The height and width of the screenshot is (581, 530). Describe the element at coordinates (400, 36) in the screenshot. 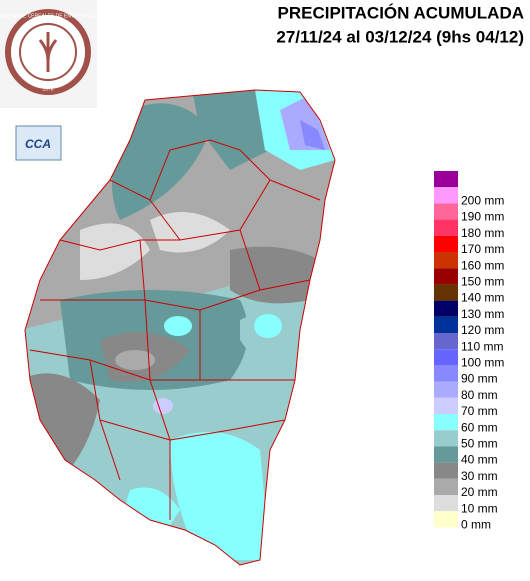

I see `subtitle: 27/11/24 al 03/12/24 (9hs 04/12)` at that location.